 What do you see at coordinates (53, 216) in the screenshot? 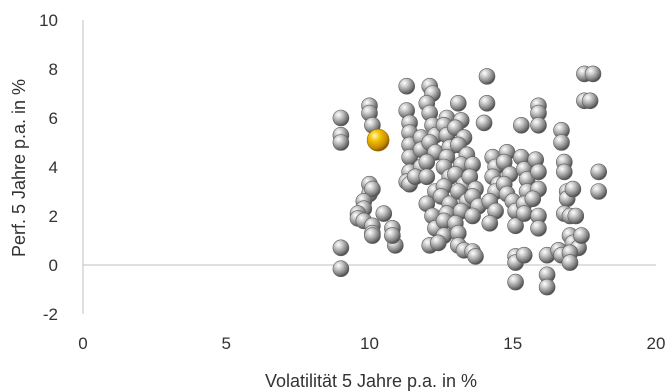
I see `y-tick-label: 2` at bounding box center [53, 216].